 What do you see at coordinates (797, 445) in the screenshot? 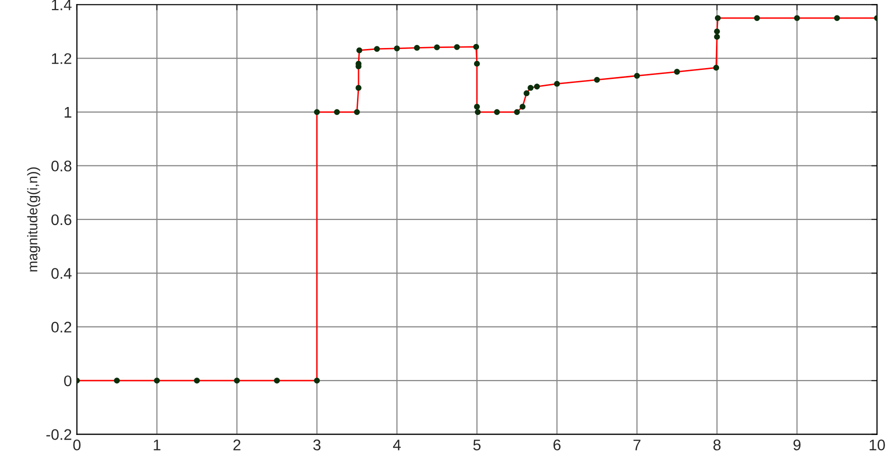
I see `x-tick-label: 9` at bounding box center [797, 445].